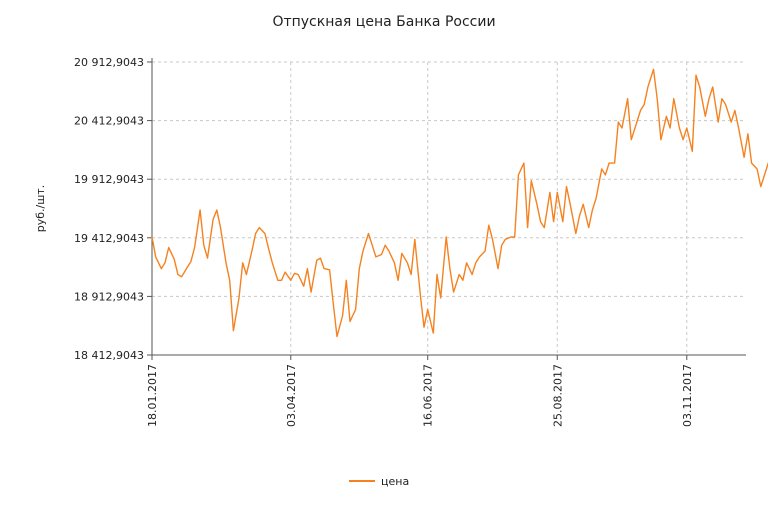 The height and width of the screenshot is (512, 768). Describe the element at coordinates (109, 355) in the screenshot. I see `y-tick-label: 18 412,9043` at that location.